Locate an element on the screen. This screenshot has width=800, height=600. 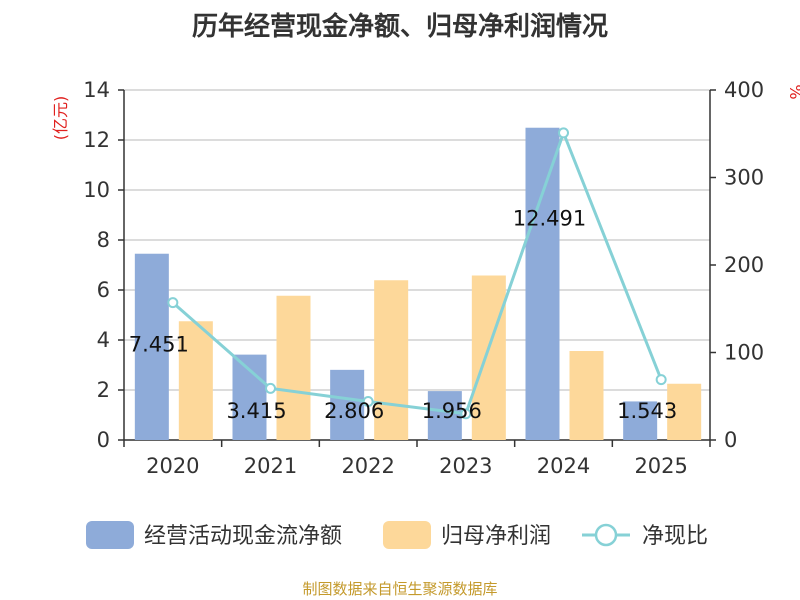
left-axis-tick-label: 8 is located at coordinates (103, 240).